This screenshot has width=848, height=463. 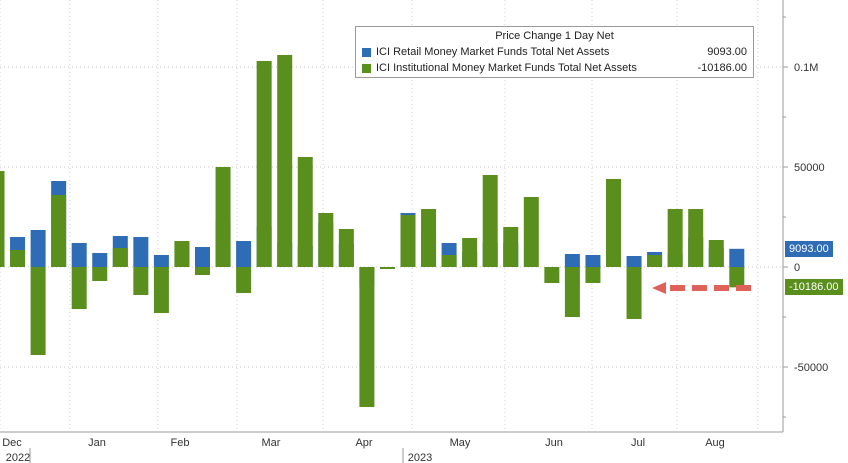 I want to click on y-axis-ticks: -50000 0 50000 0.1M, so click(x=805, y=217).